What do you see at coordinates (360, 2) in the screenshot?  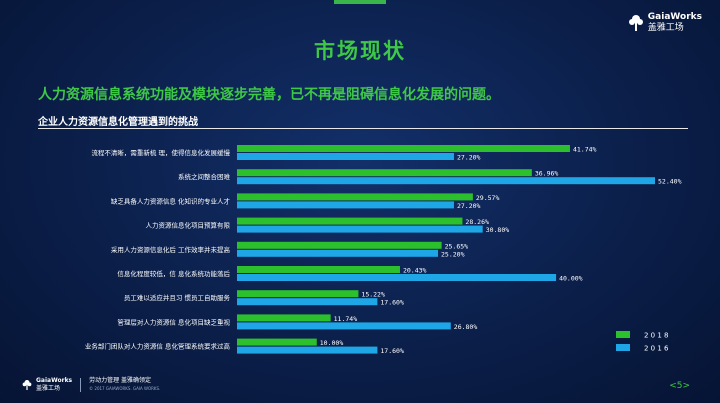 I see `top-accent-bar` at bounding box center [360, 2].